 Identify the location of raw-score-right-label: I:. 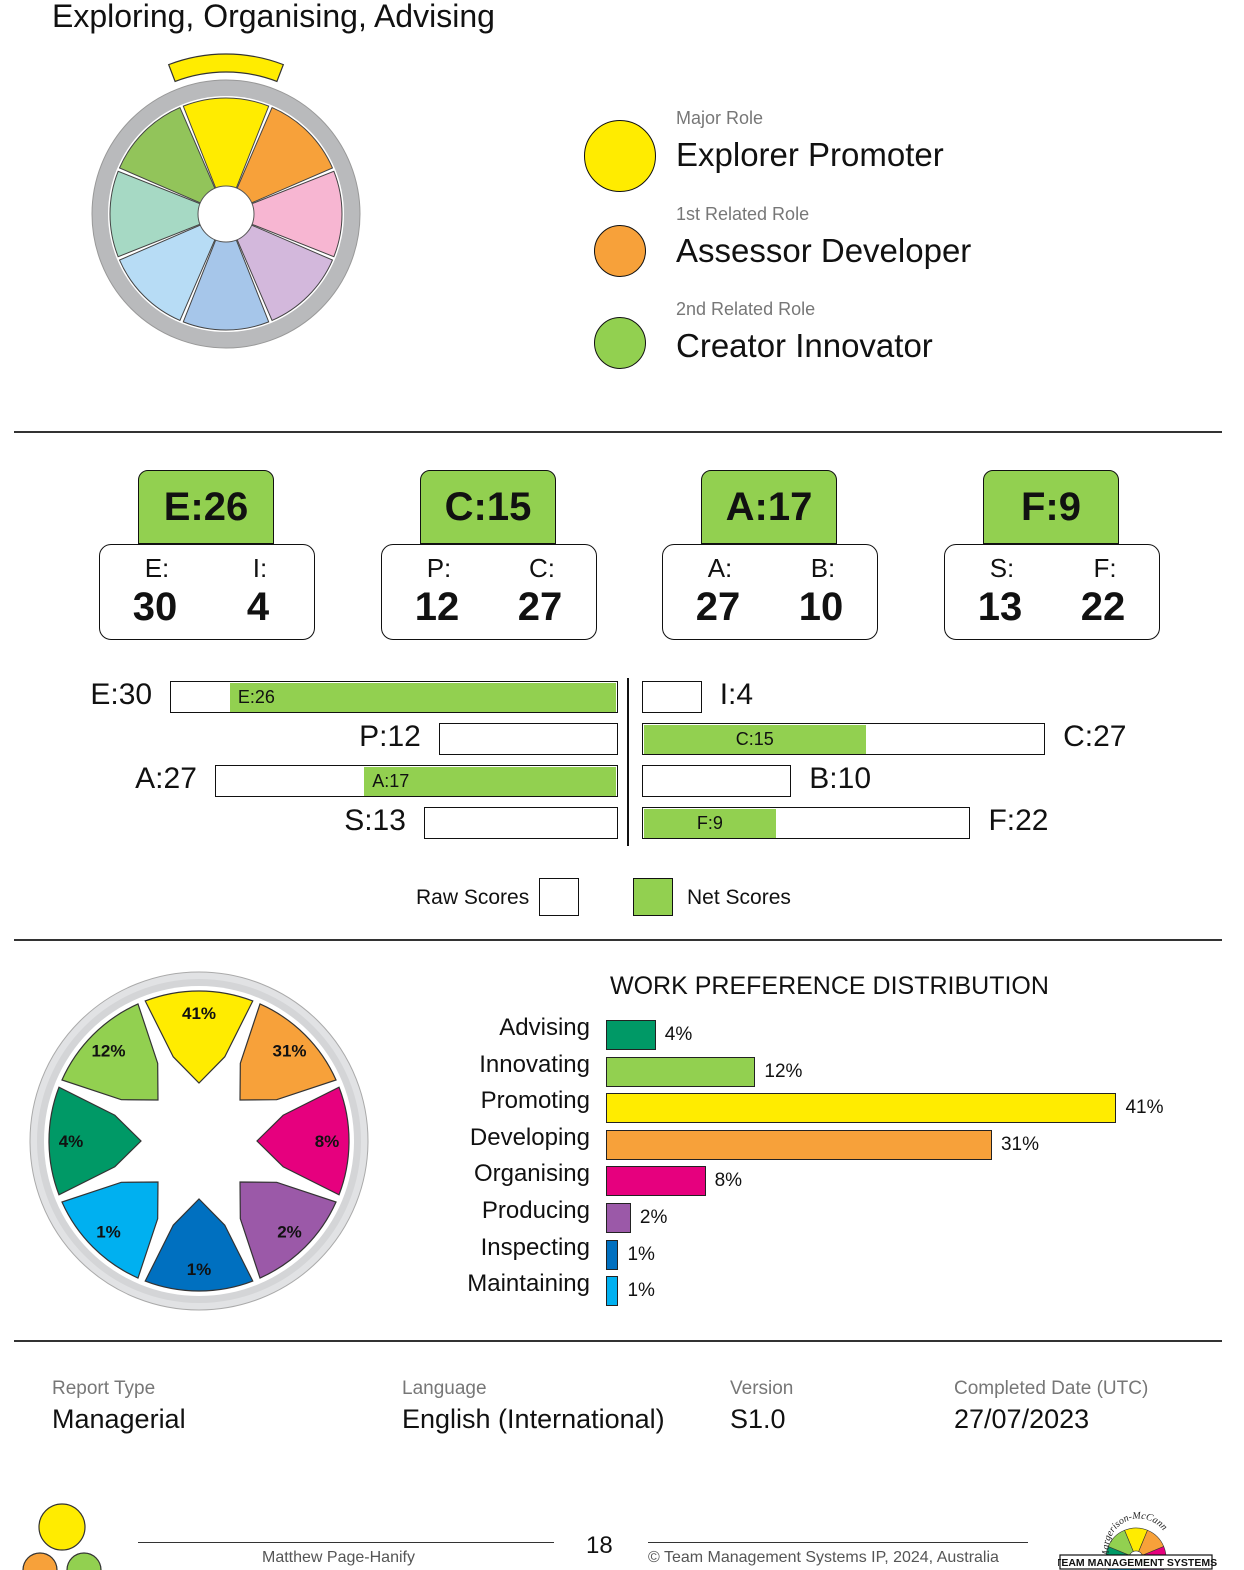
(260, 568).